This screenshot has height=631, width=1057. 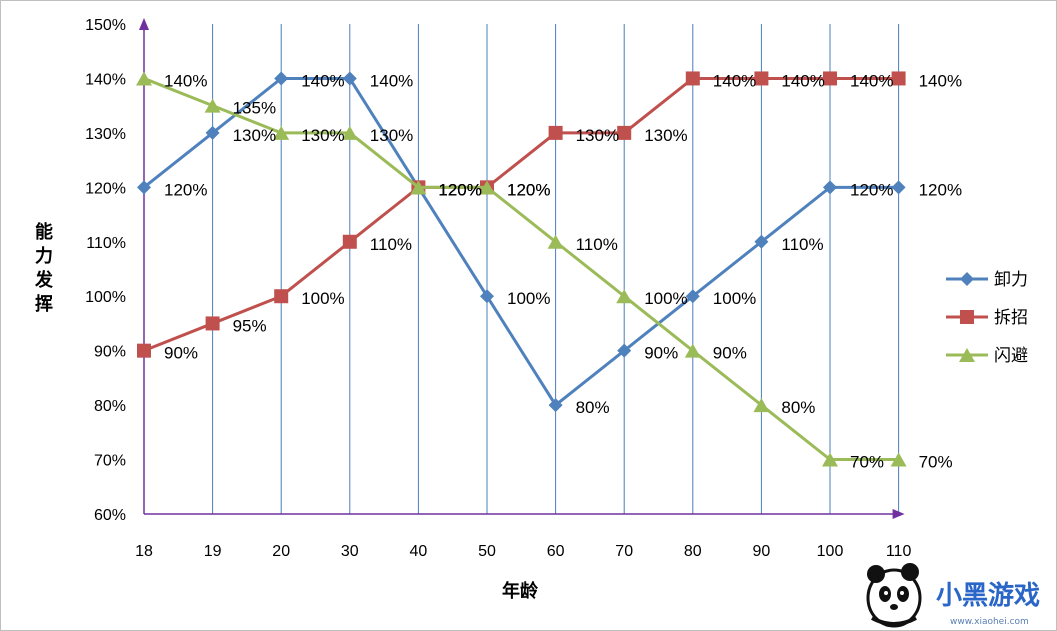 I want to click on data-label-1-60: 80%, so click(x=593, y=407).